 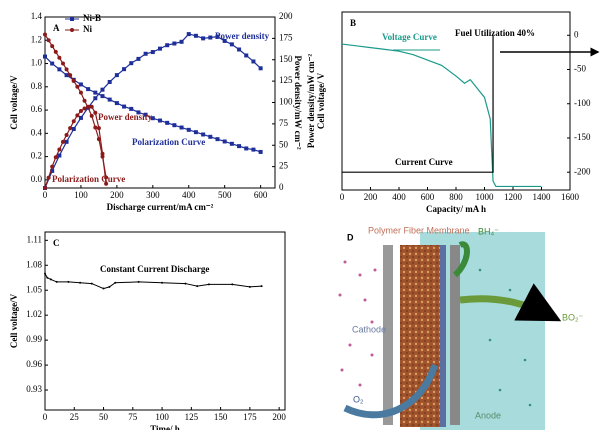 What do you see at coordinates (34, 239) in the screenshot?
I see `y-tick-label: 1.11` at bounding box center [34, 239].